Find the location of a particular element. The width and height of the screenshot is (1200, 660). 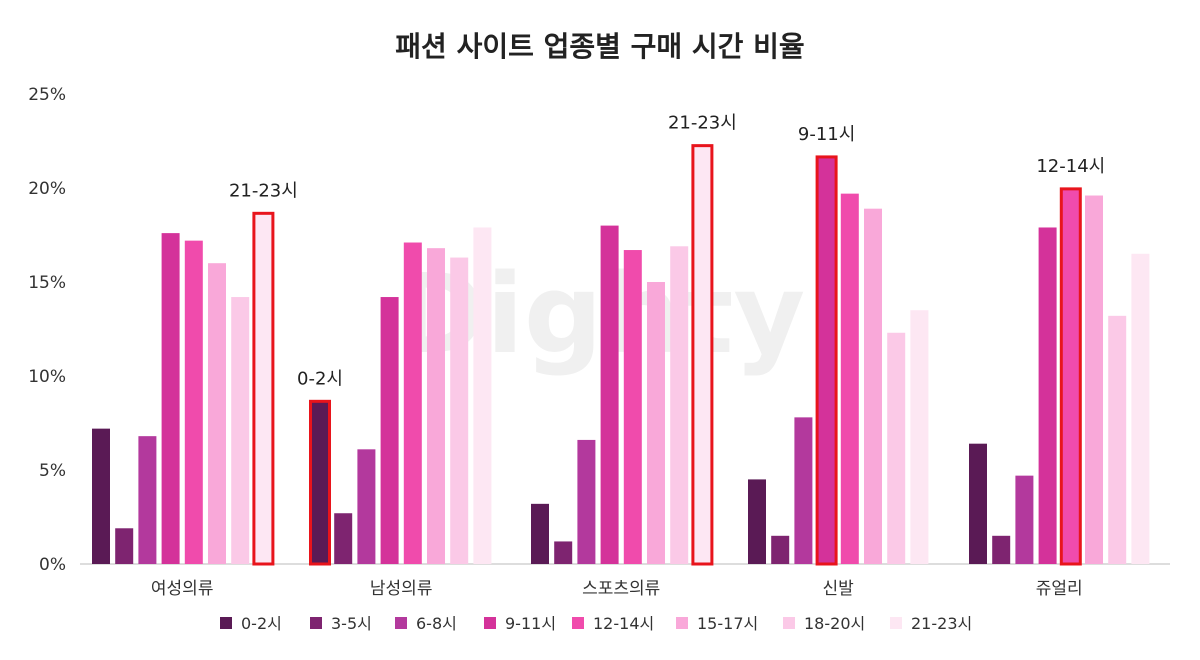

x-axis: 여성의류 남성의류 스포츠의류 신발 쥬얼리 is located at coordinates (617, 589).